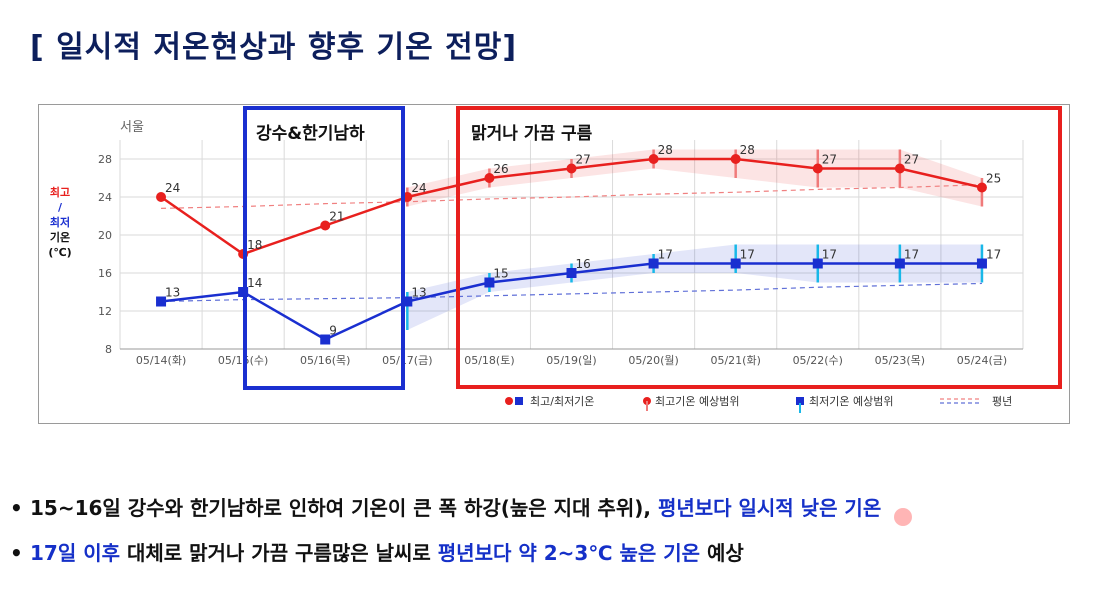 The image size is (1105, 605). What do you see at coordinates (800, 401) in the screenshot?
I see `legend-min-range-marker` at bounding box center [800, 401].